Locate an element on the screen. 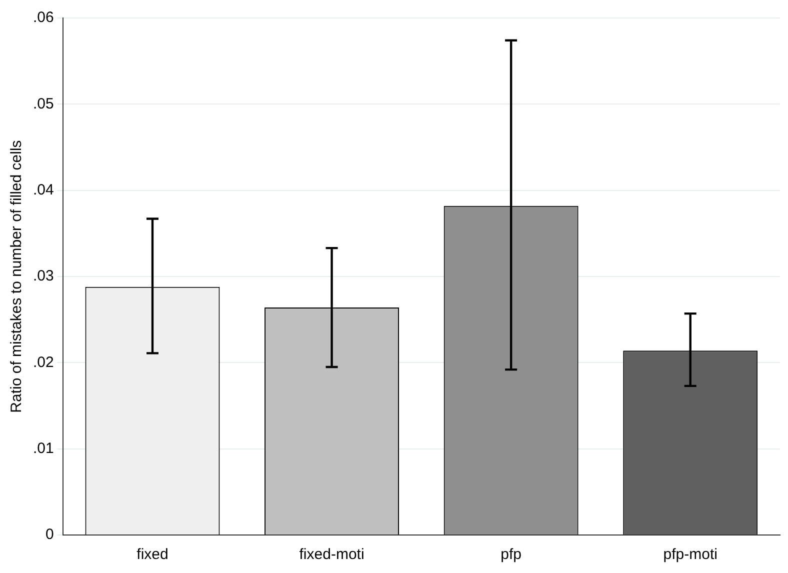 The height and width of the screenshot is (573, 788). x-tick-label: fixed is located at coordinates (152, 555).